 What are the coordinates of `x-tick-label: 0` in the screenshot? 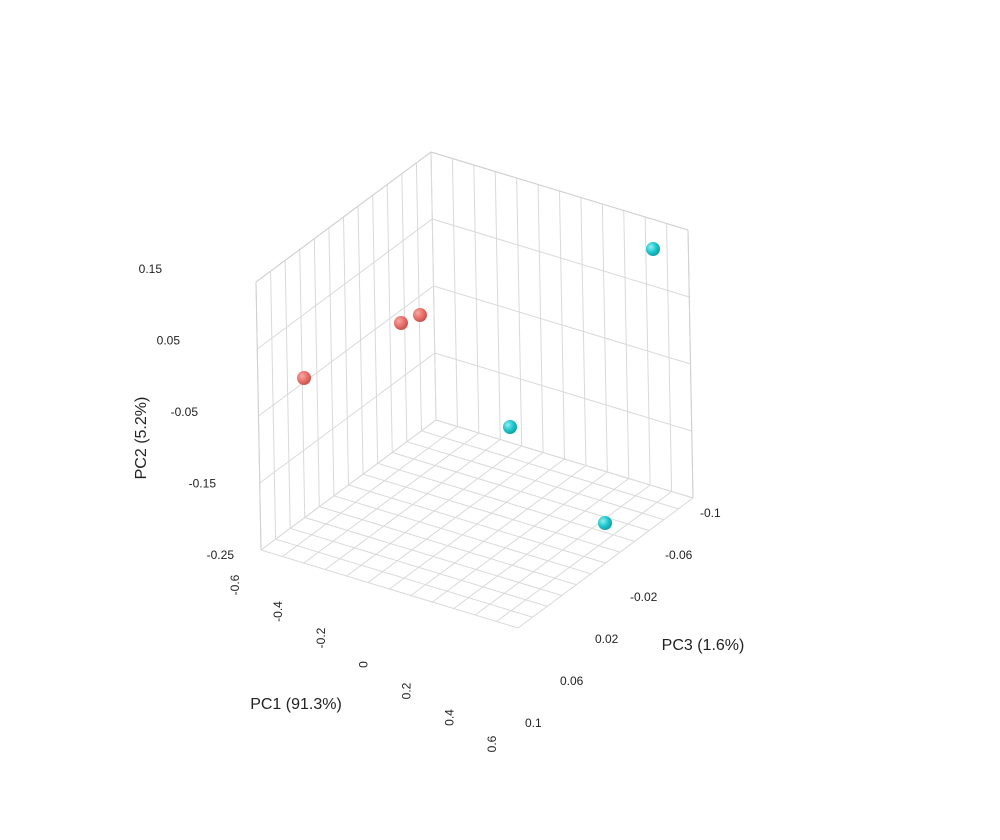 It's located at (364, 664).